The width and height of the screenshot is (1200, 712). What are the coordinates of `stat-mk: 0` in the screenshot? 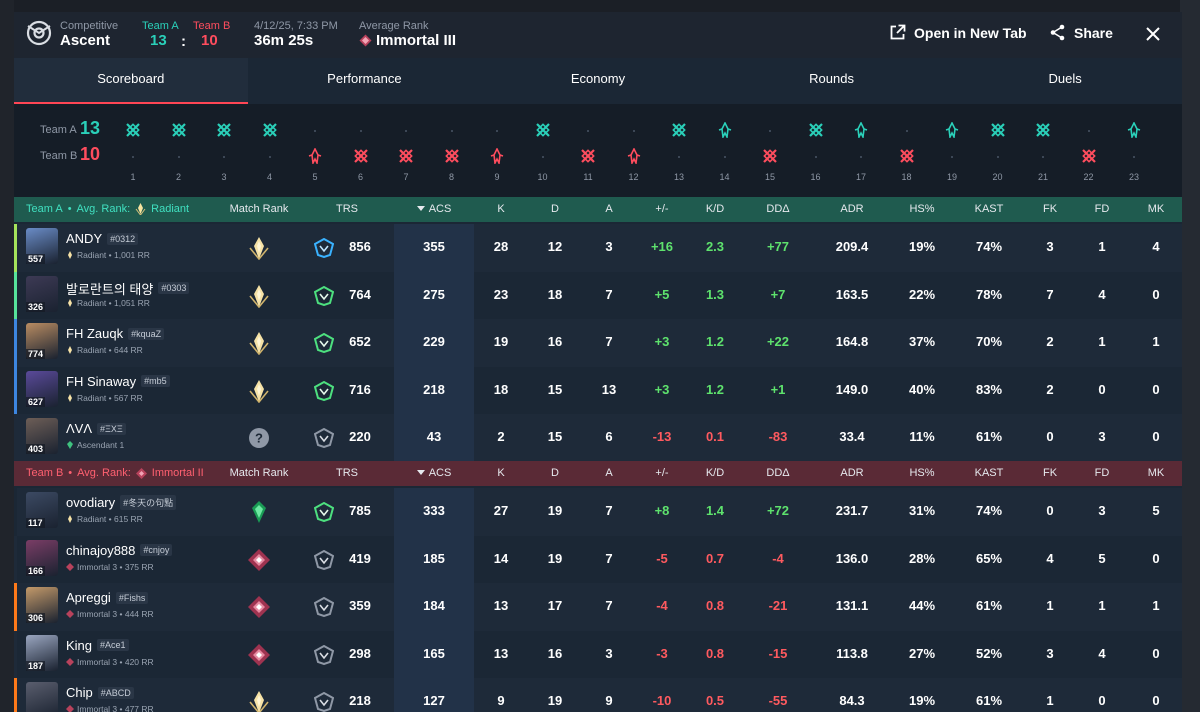 It's located at (1156, 436).